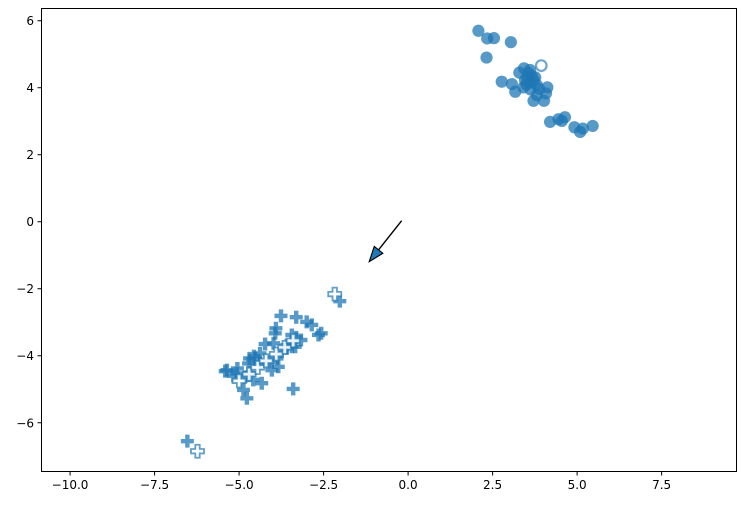 Image resolution: width=747 pixels, height=505 pixels. I want to click on x-tick-label: 0.0, so click(408, 485).